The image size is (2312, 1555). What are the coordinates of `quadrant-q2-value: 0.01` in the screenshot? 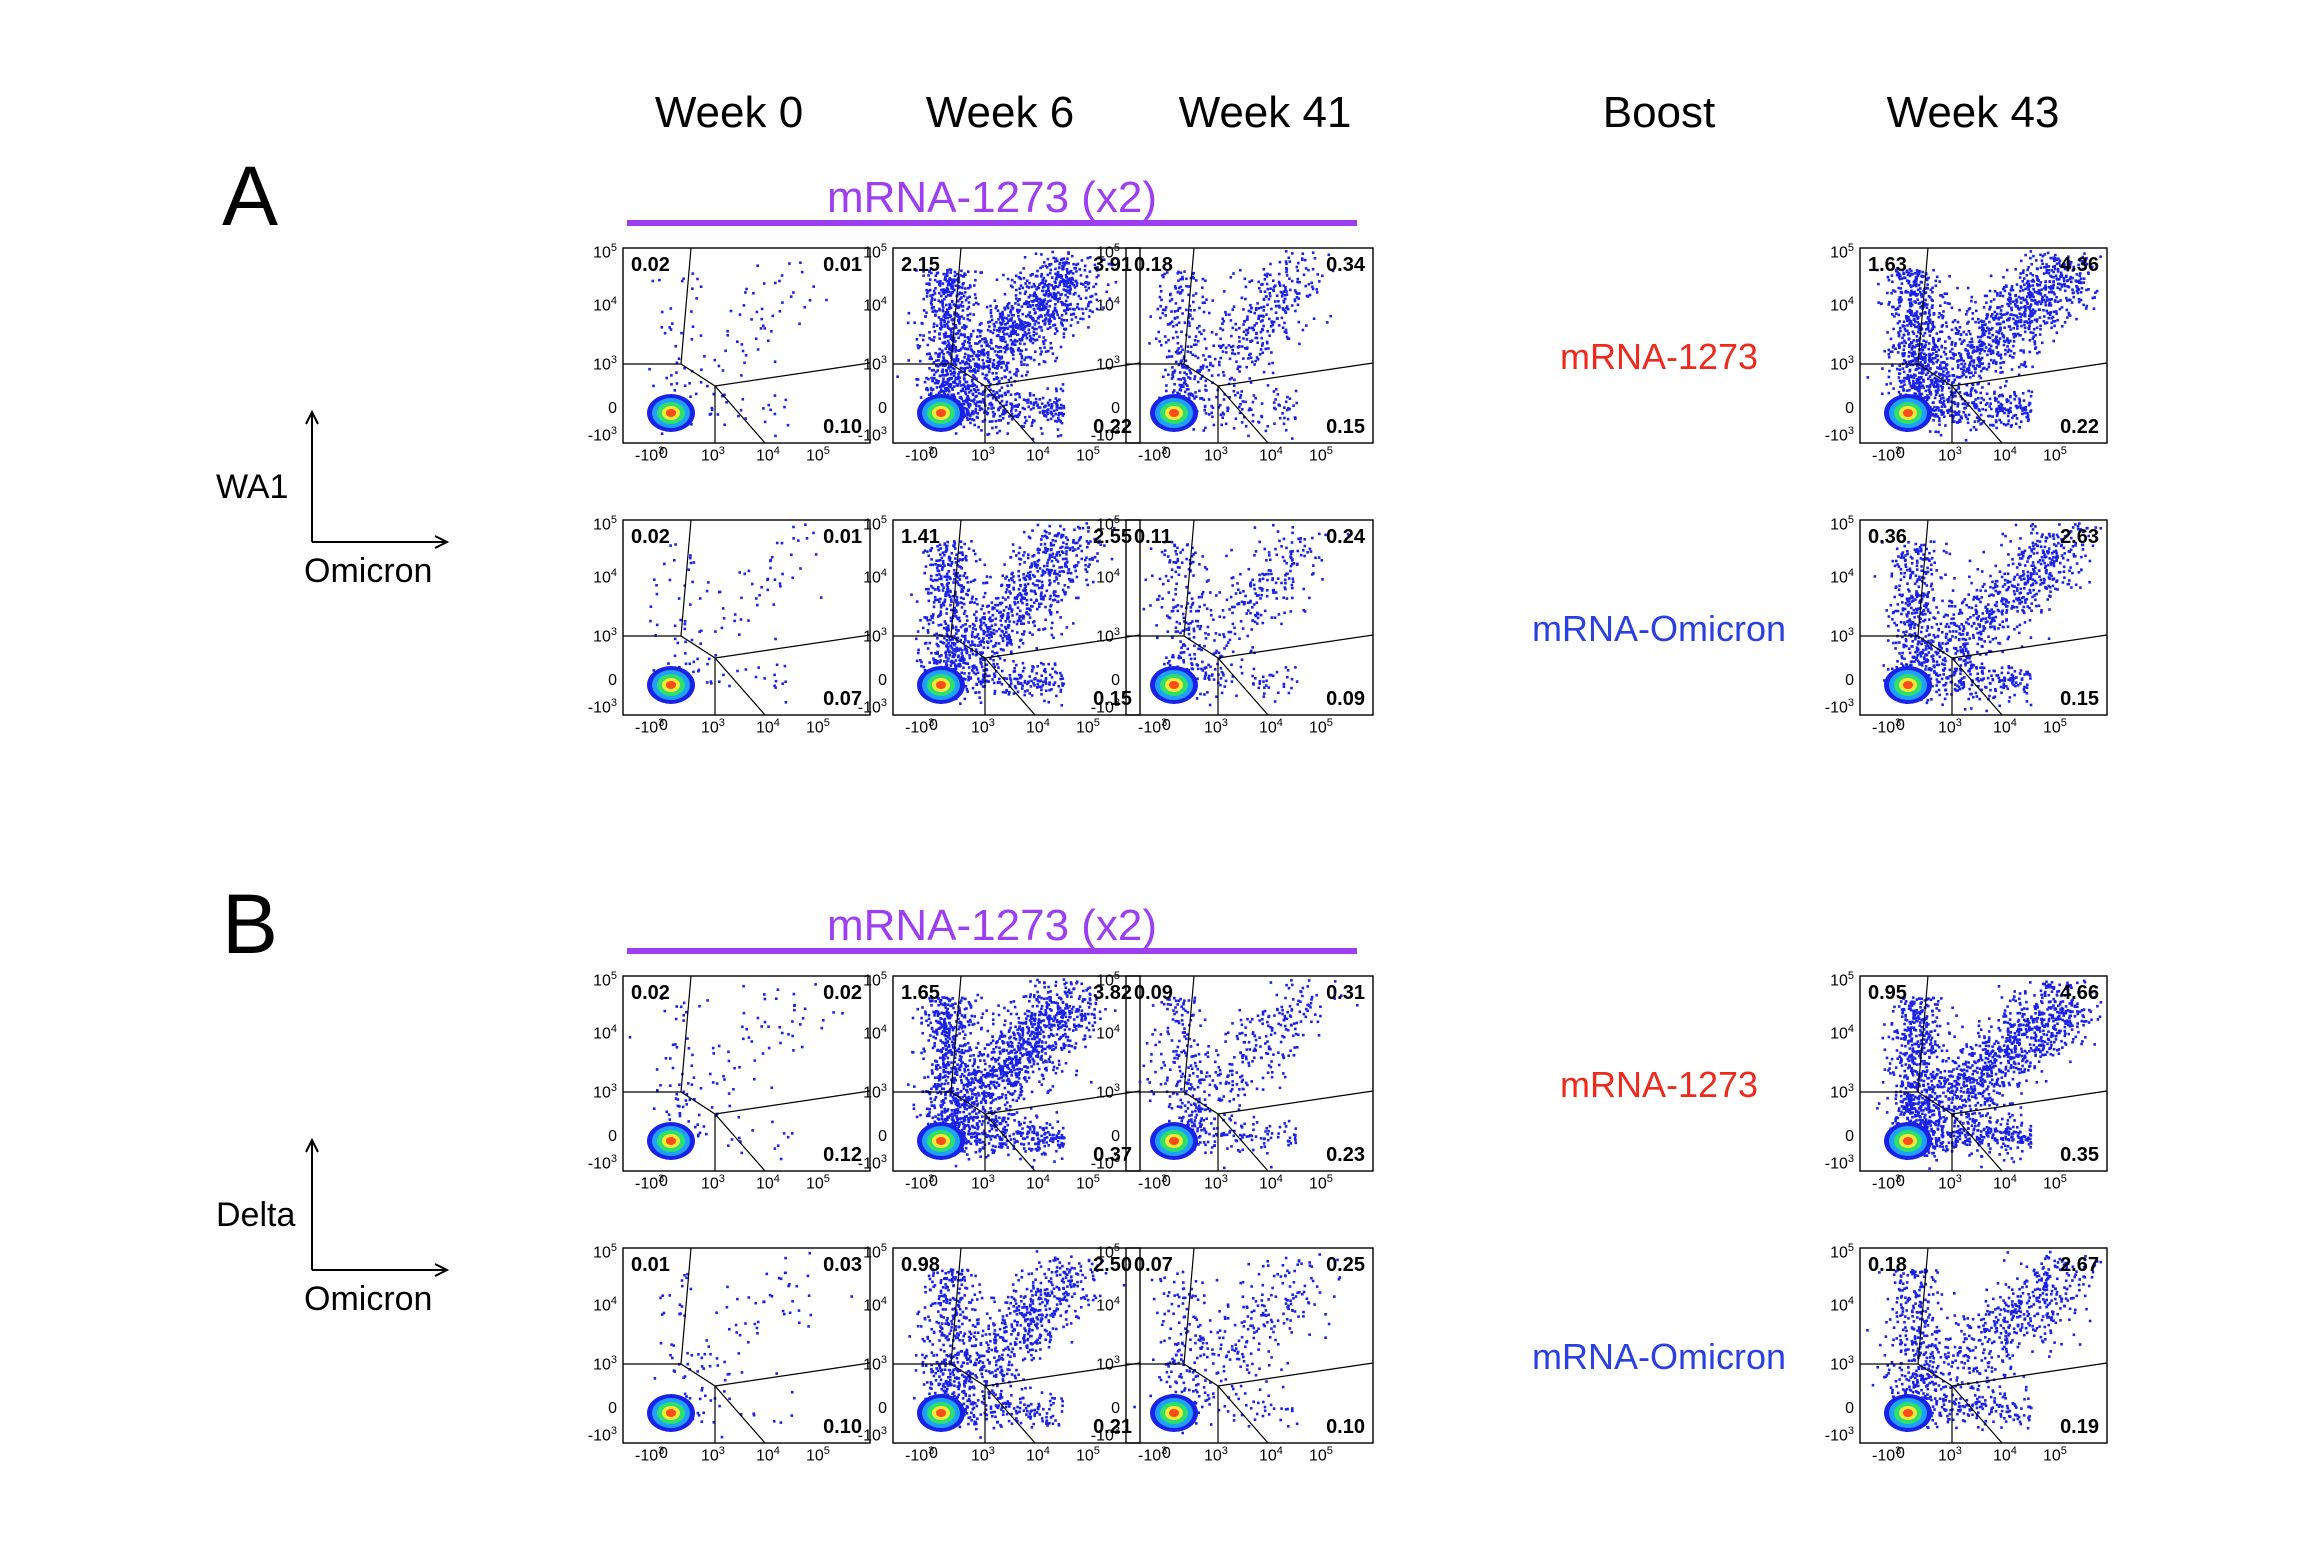 It's located at (842, 265).